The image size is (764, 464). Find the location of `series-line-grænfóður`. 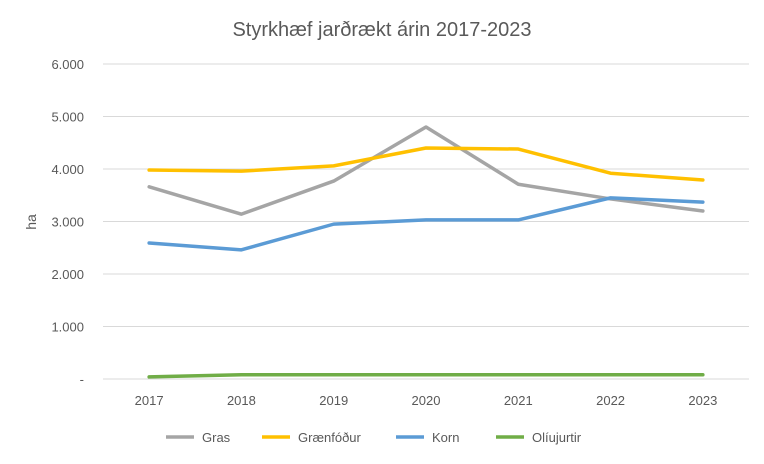

series-line-grænfóður is located at coordinates (426, 164).